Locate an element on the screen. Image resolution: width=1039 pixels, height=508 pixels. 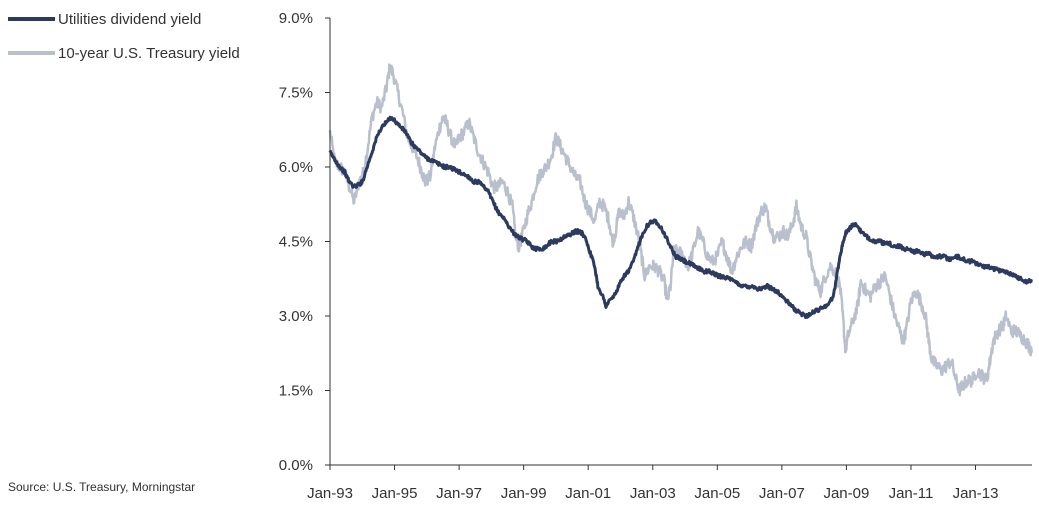
x-tick-label: Jan-97 is located at coordinates (459, 493).